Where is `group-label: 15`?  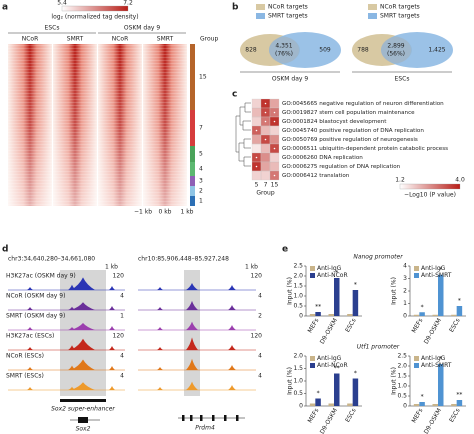 group-label: 15 is located at coordinates (203, 77).